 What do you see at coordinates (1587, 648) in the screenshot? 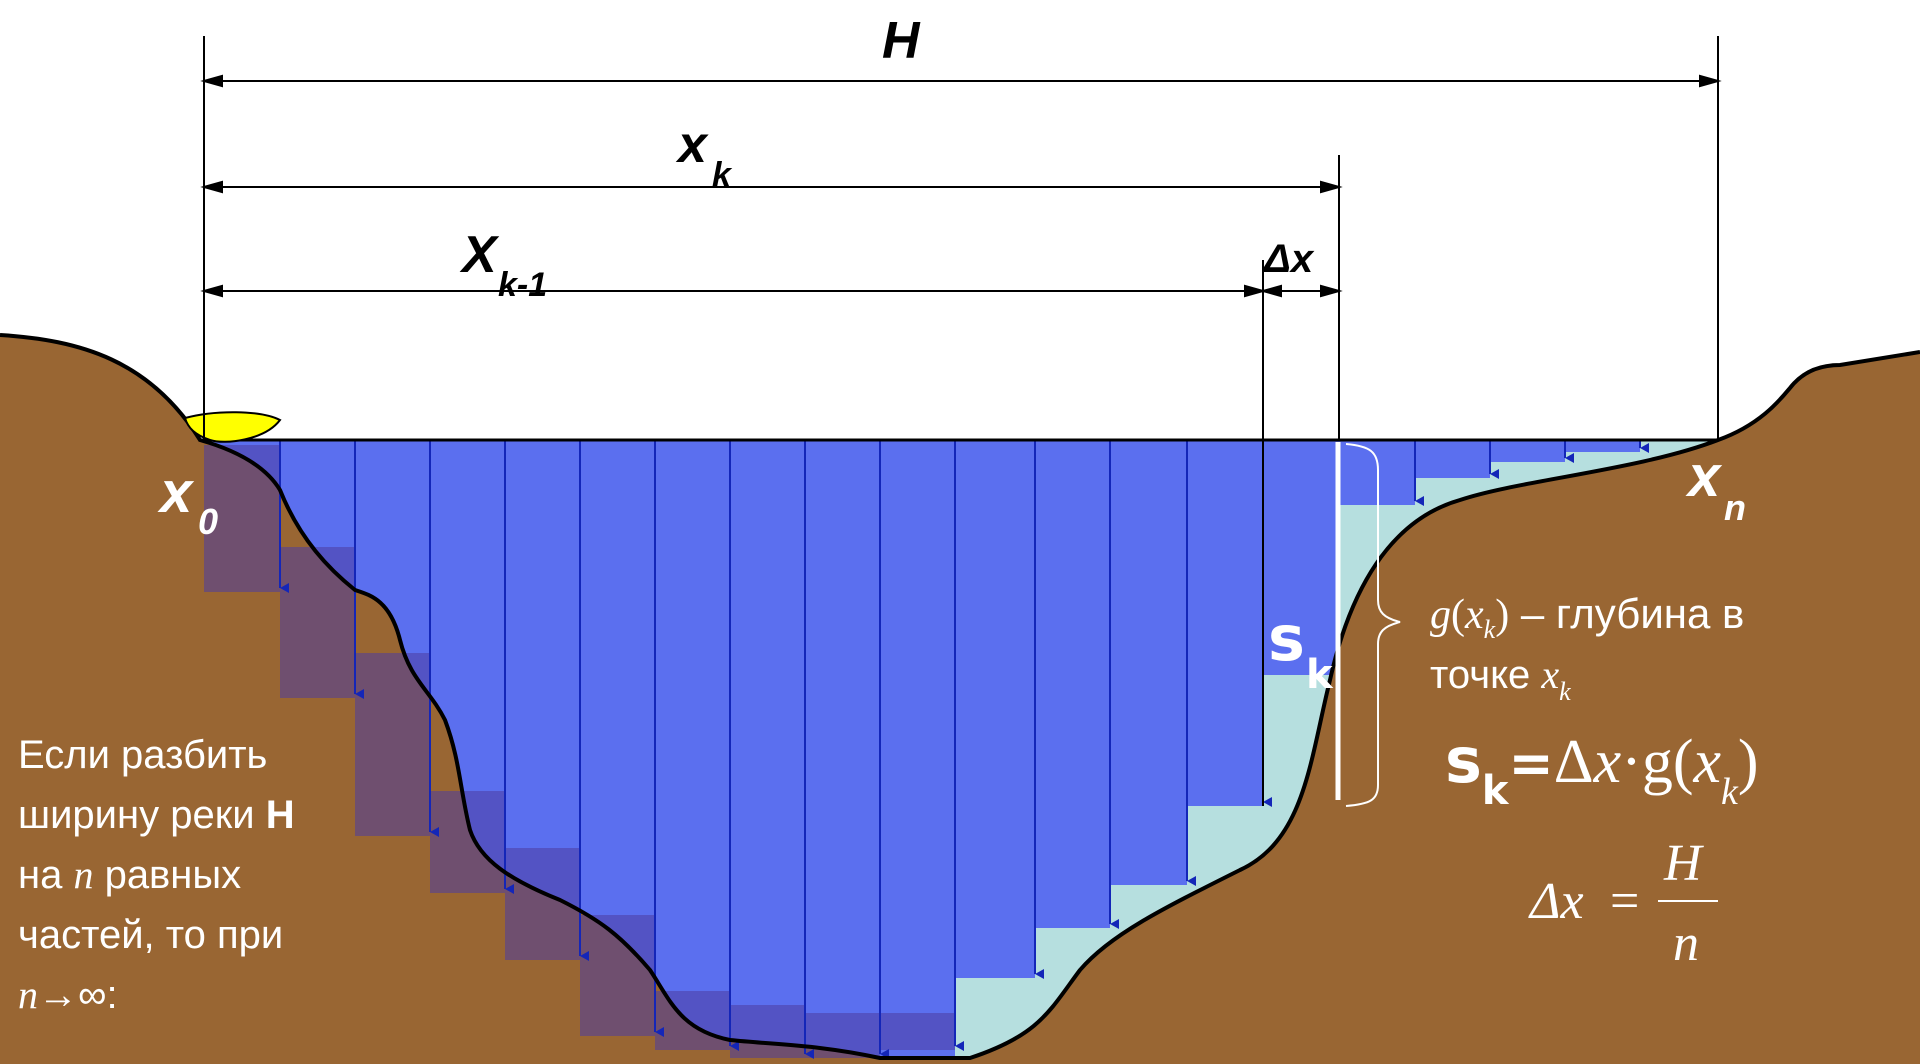
I see `explanation-right: g(xk) – глубина в точке xk` at bounding box center [1587, 648].